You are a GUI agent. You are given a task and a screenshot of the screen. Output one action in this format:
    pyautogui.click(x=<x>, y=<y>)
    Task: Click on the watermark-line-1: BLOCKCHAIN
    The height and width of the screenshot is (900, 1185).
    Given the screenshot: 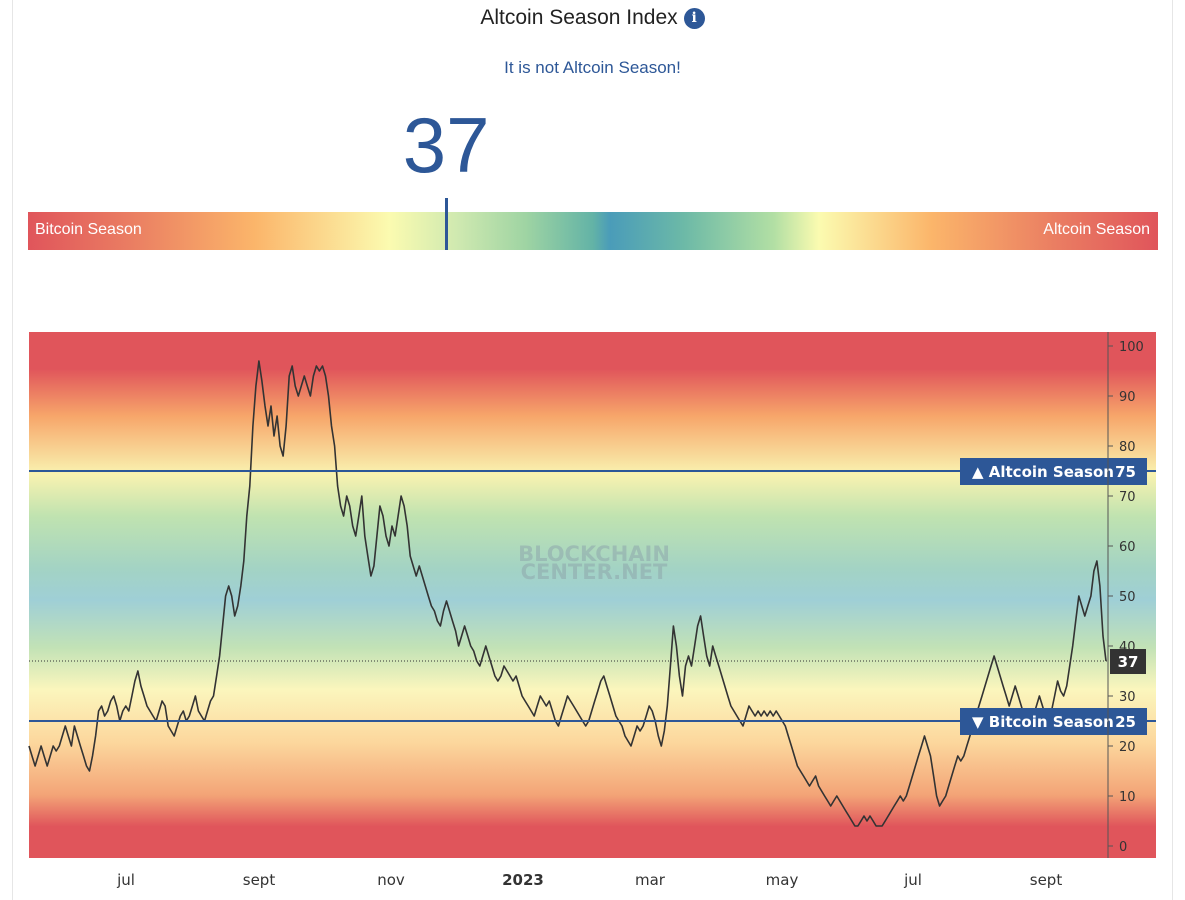 What is the action you would take?
    pyautogui.click(x=594, y=554)
    